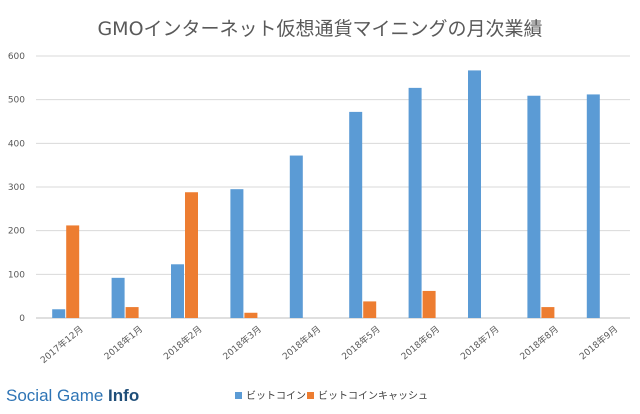 The image size is (640, 414). I want to click on y-tick-label: 100, so click(16, 275).